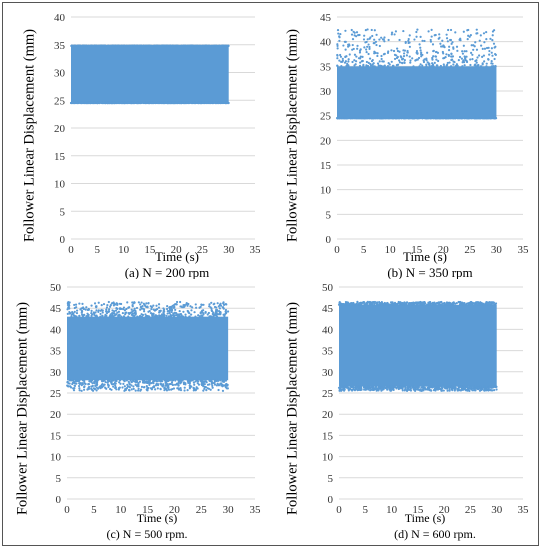 The height and width of the screenshot is (550, 543). Describe the element at coordinates (60, 74) in the screenshot. I see `y-tick-label: 30` at that location.